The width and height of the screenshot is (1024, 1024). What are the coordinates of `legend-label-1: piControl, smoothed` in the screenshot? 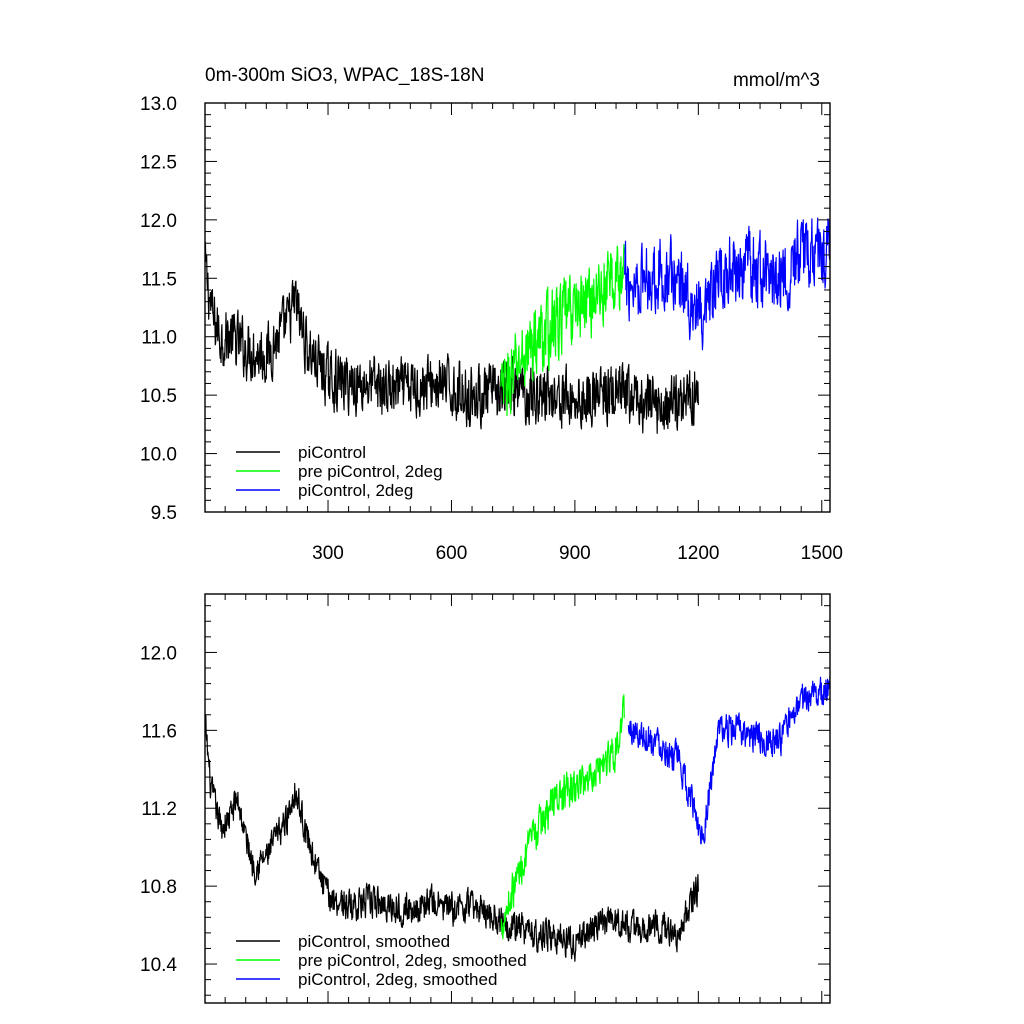 It's located at (374, 941).